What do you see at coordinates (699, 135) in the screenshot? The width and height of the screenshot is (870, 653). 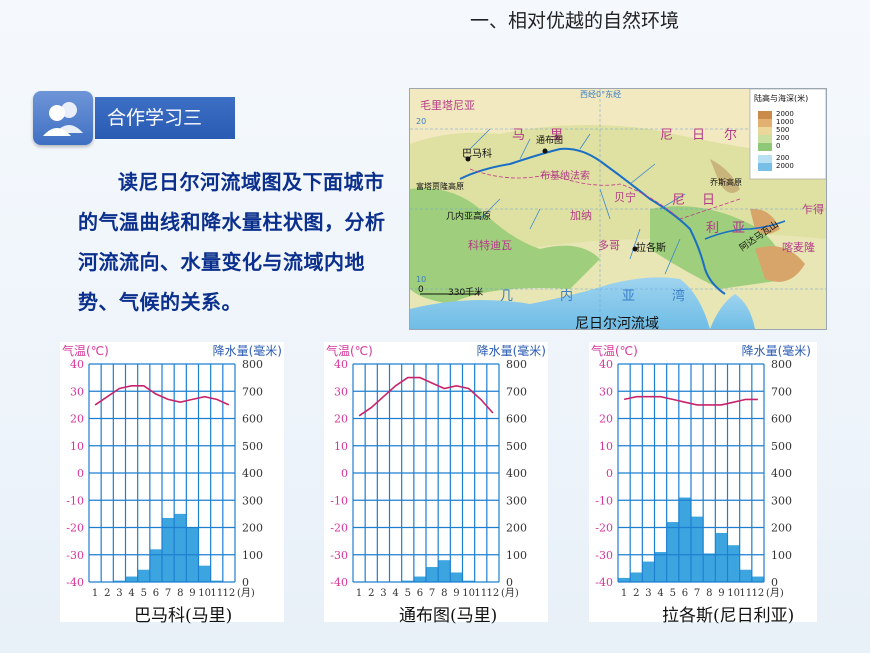 I see `map-label-niger-2: 日` at bounding box center [699, 135].